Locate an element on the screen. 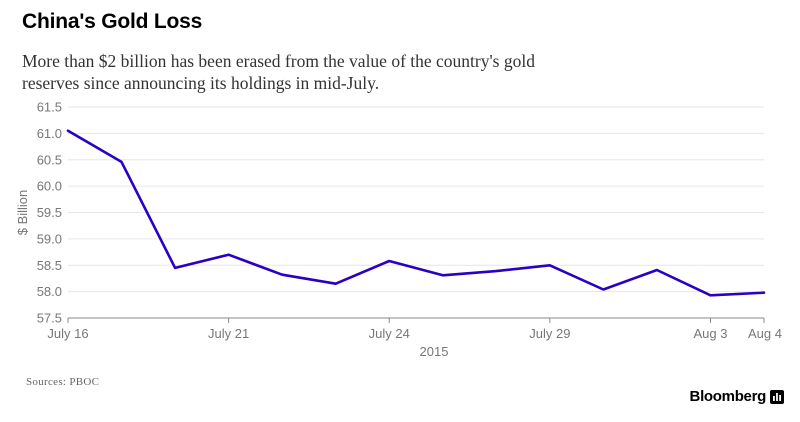  bloomberg-logo: Bloomberg is located at coordinates (737, 396).